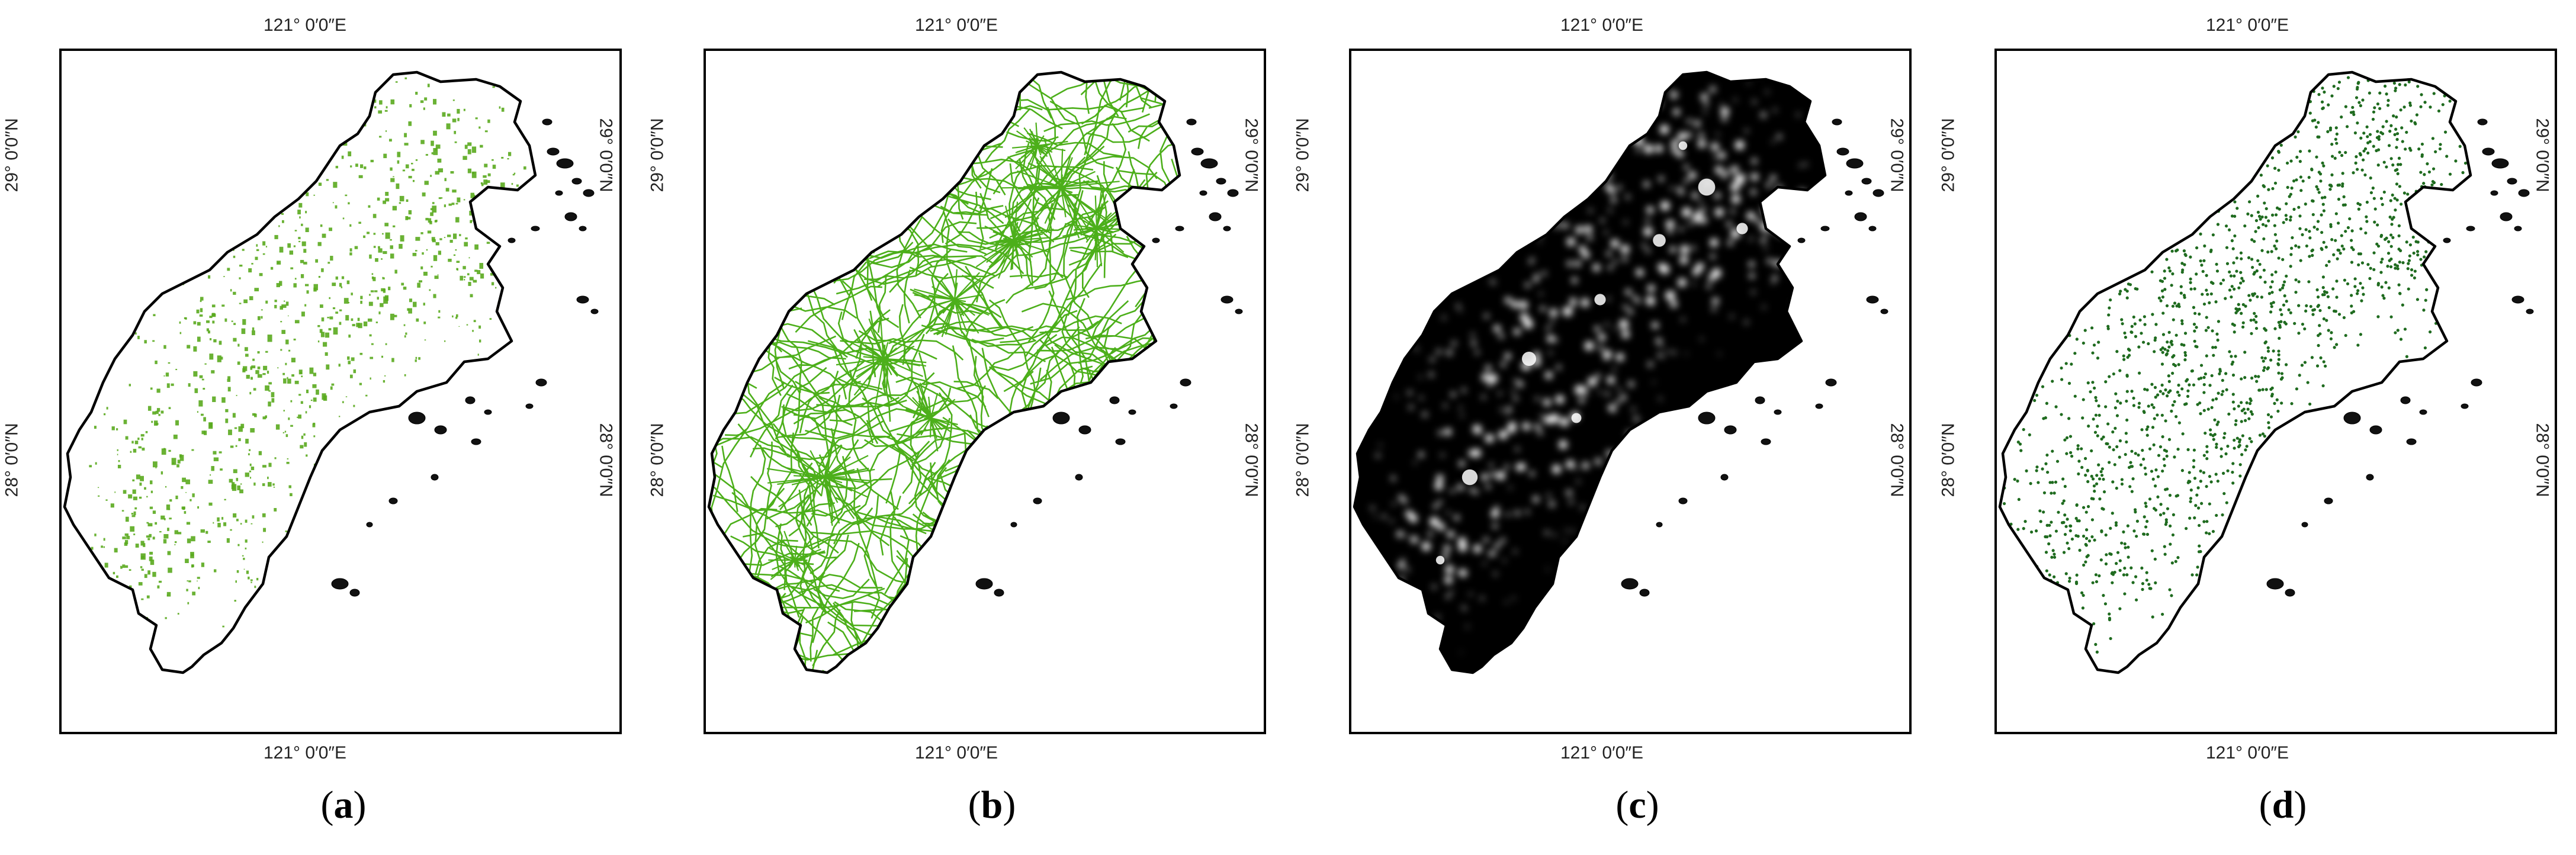 Image resolution: width=2576 pixels, height=855 pixels. What do you see at coordinates (1637, 805) in the screenshot?
I see `panel-caption: (c)` at bounding box center [1637, 805].